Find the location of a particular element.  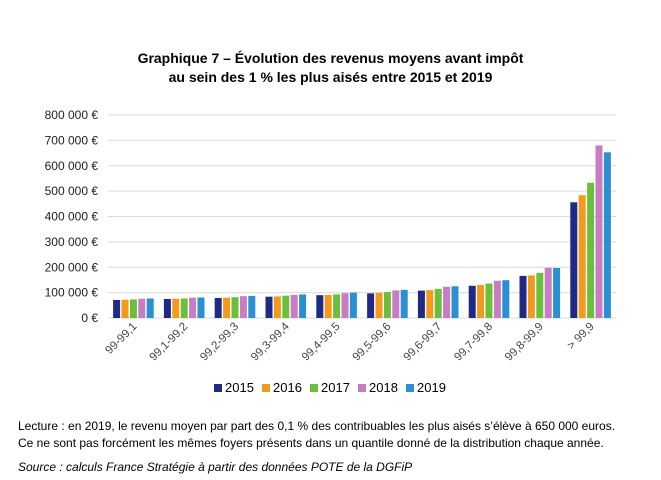

x-tick-label: 99,4-99,5 is located at coordinates (321, 342).